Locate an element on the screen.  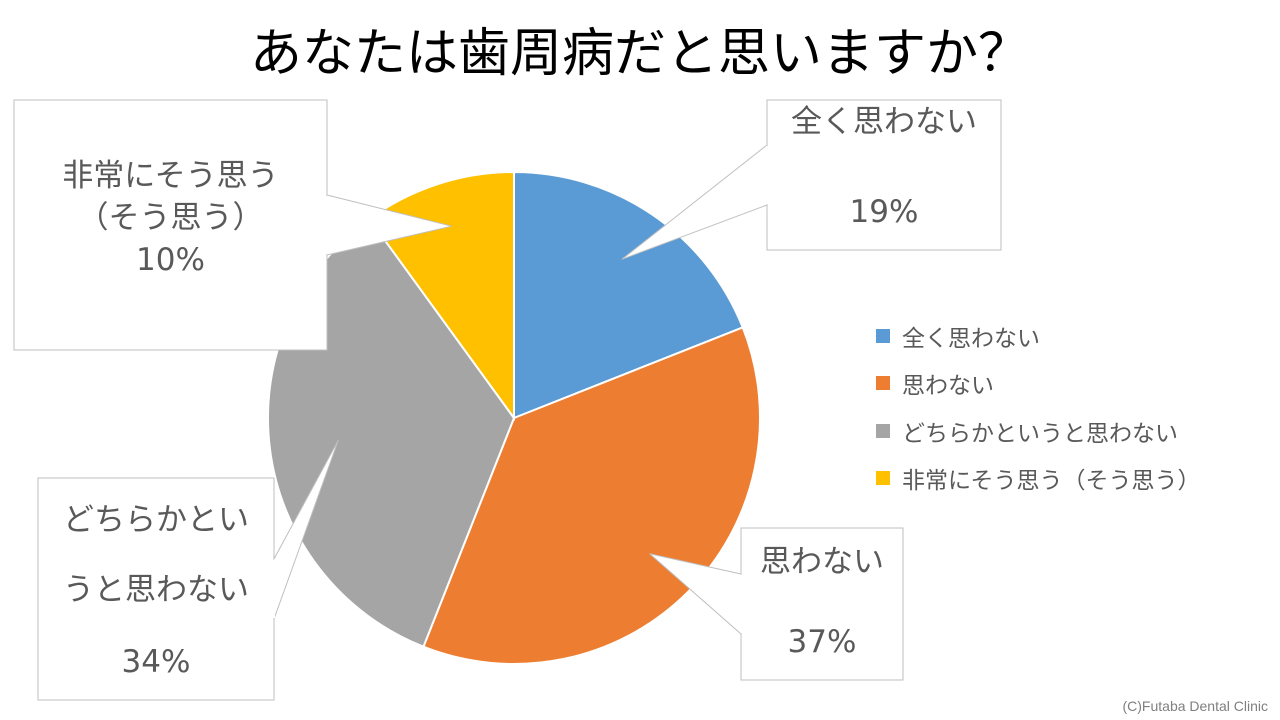
data-label-value: 37% is located at coordinates (822, 642).